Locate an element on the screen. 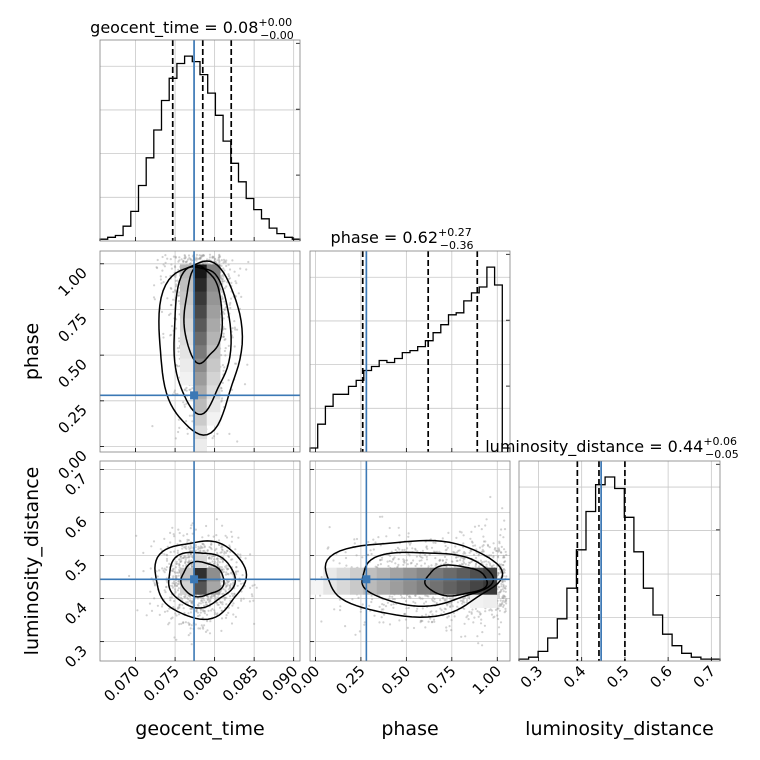 Image resolution: width=760 pixels, height=760 pixels. x-tick-label-phase: 1.00 is located at coordinates (487, 680).